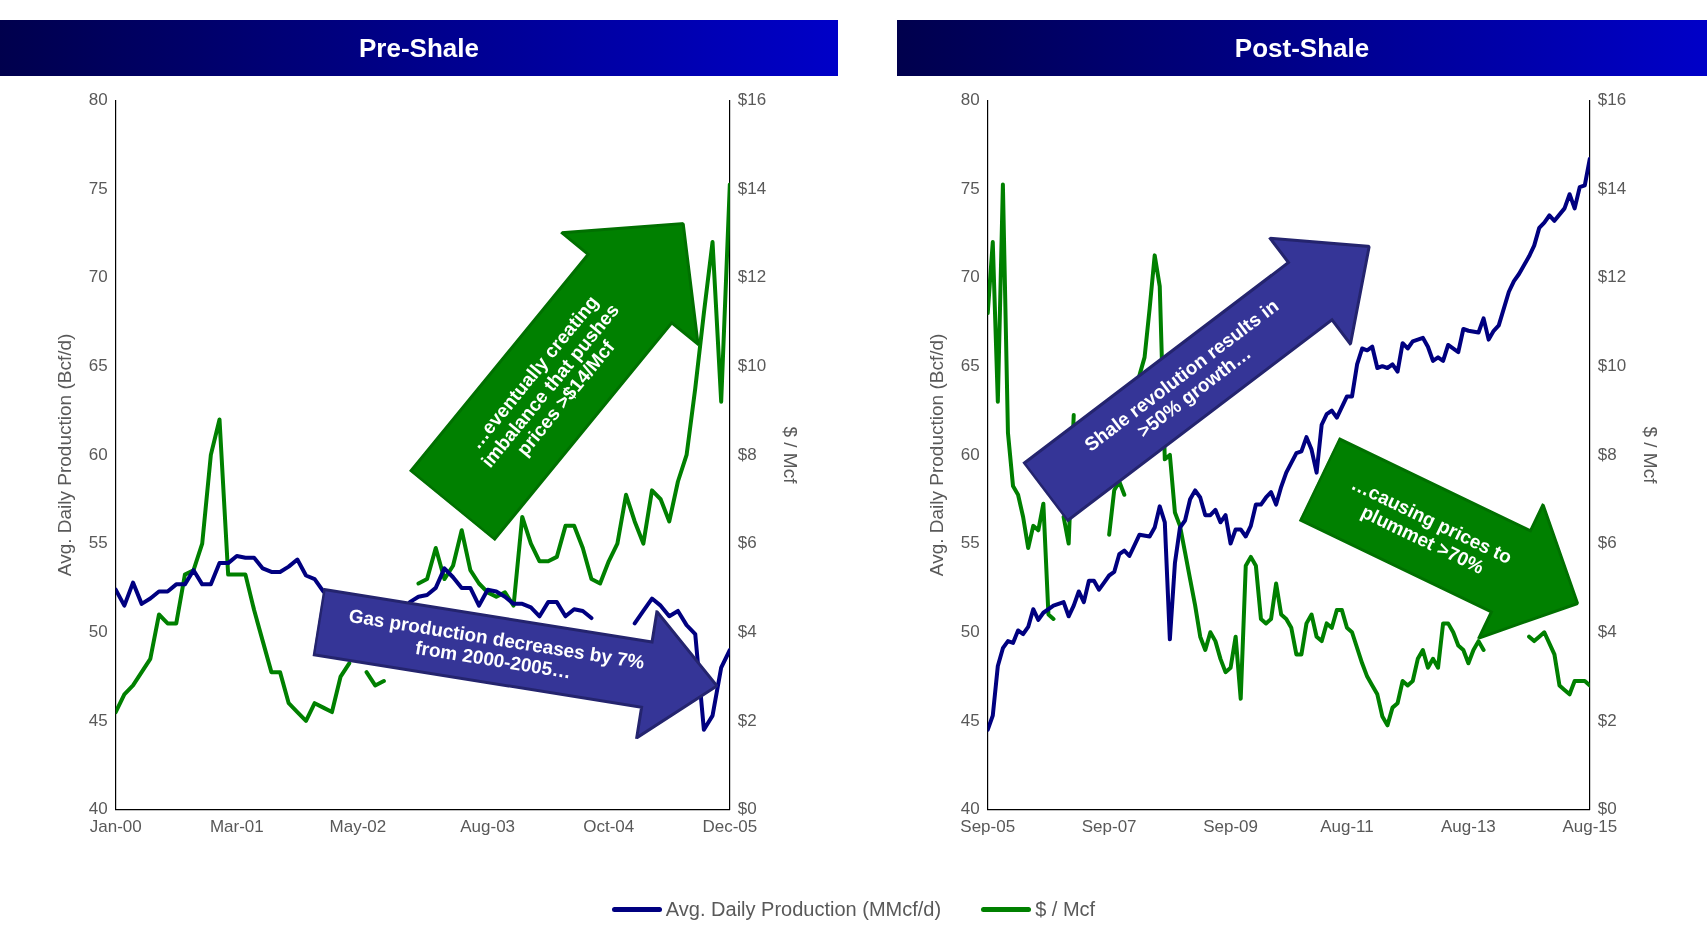  What do you see at coordinates (803, 909) in the screenshot?
I see `legend-label: Avg. Daily Production (MMcf/d)` at bounding box center [803, 909].